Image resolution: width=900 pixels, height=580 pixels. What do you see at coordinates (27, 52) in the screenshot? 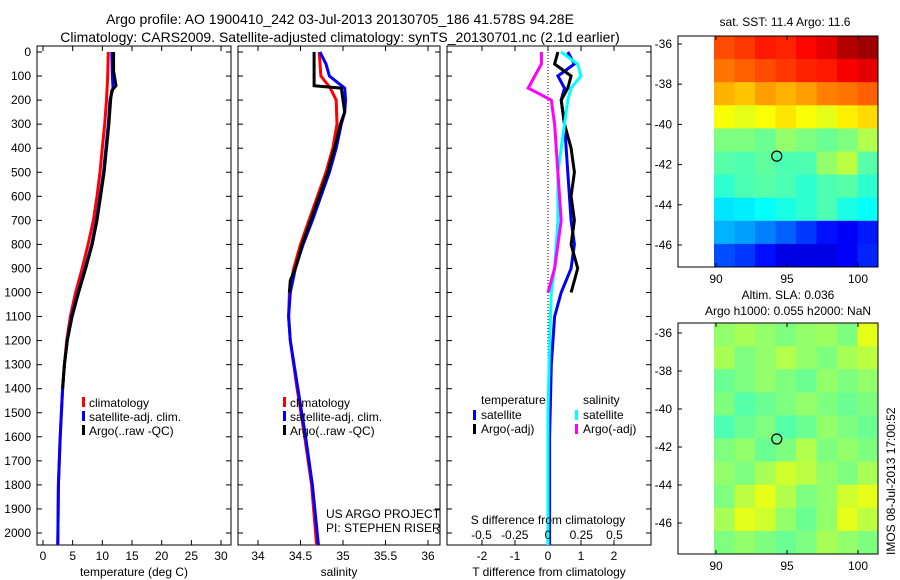
I see `y-tick-label: 0` at bounding box center [27, 52].